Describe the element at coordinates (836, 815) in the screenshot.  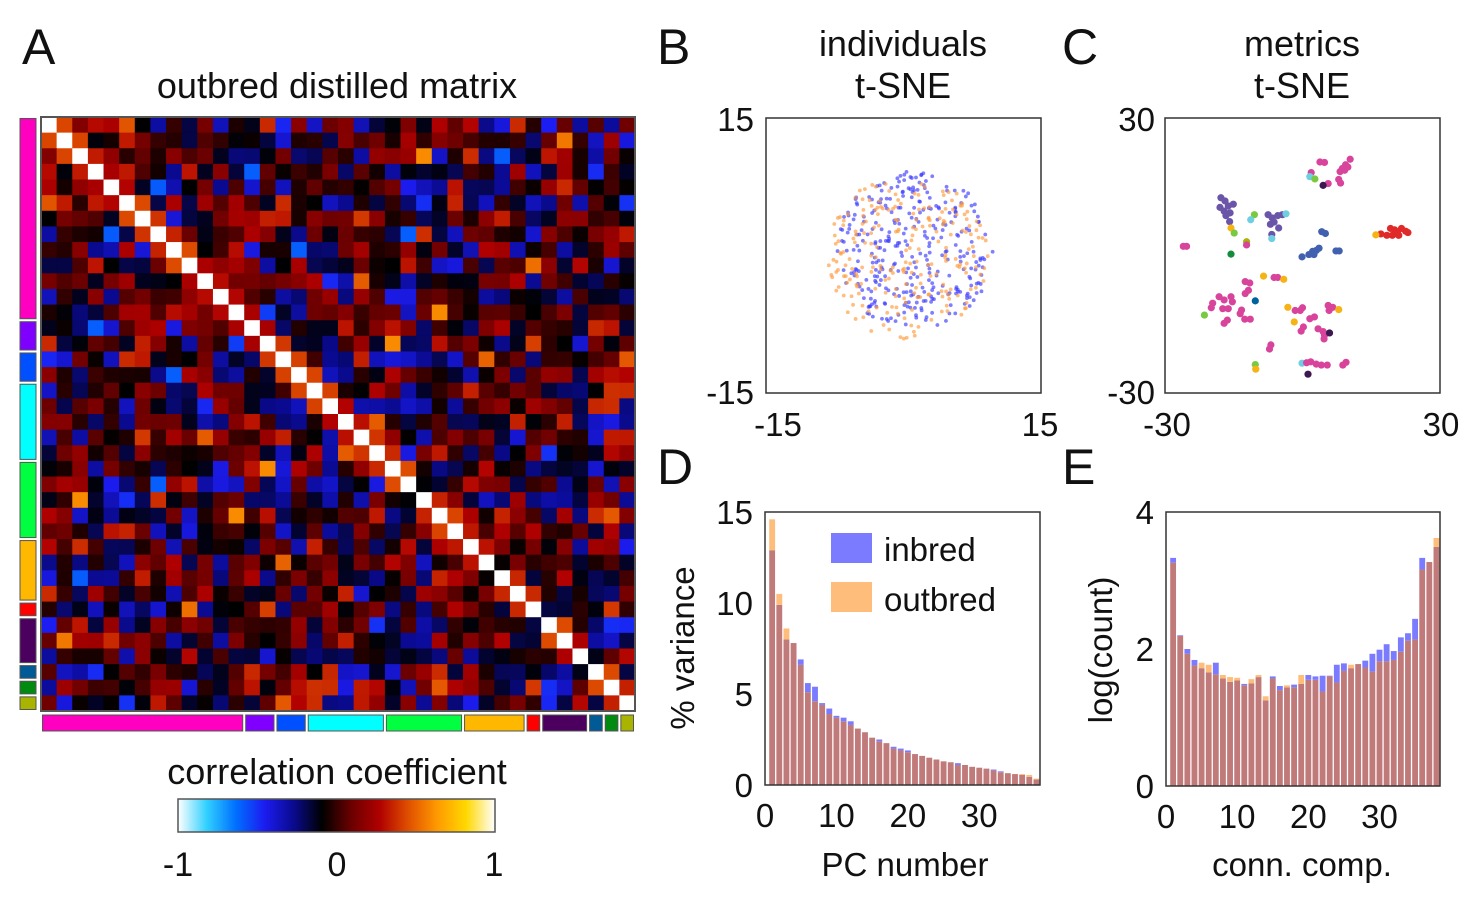
I see `xtick-label: 10` at that location.